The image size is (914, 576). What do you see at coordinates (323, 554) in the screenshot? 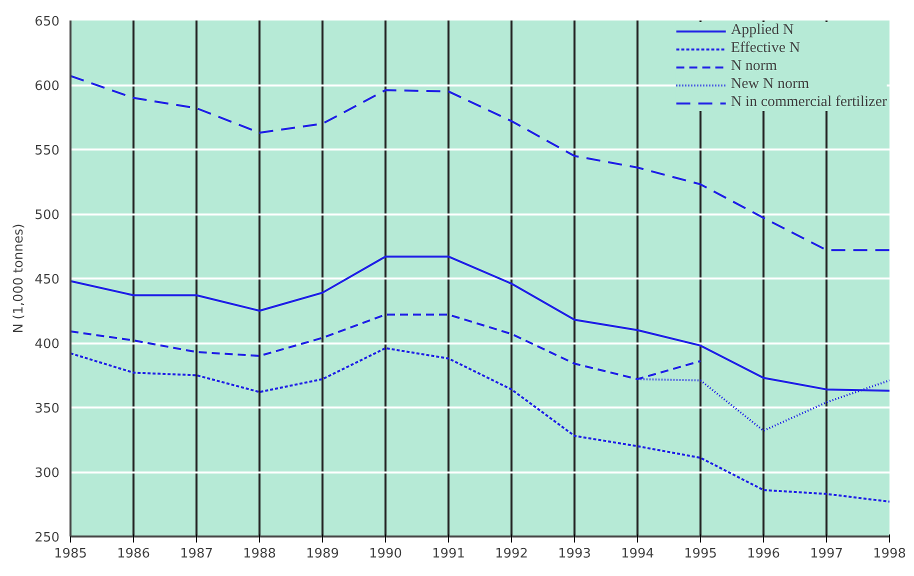
I see `x-tick-label: 1989` at bounding box center [323, 554].